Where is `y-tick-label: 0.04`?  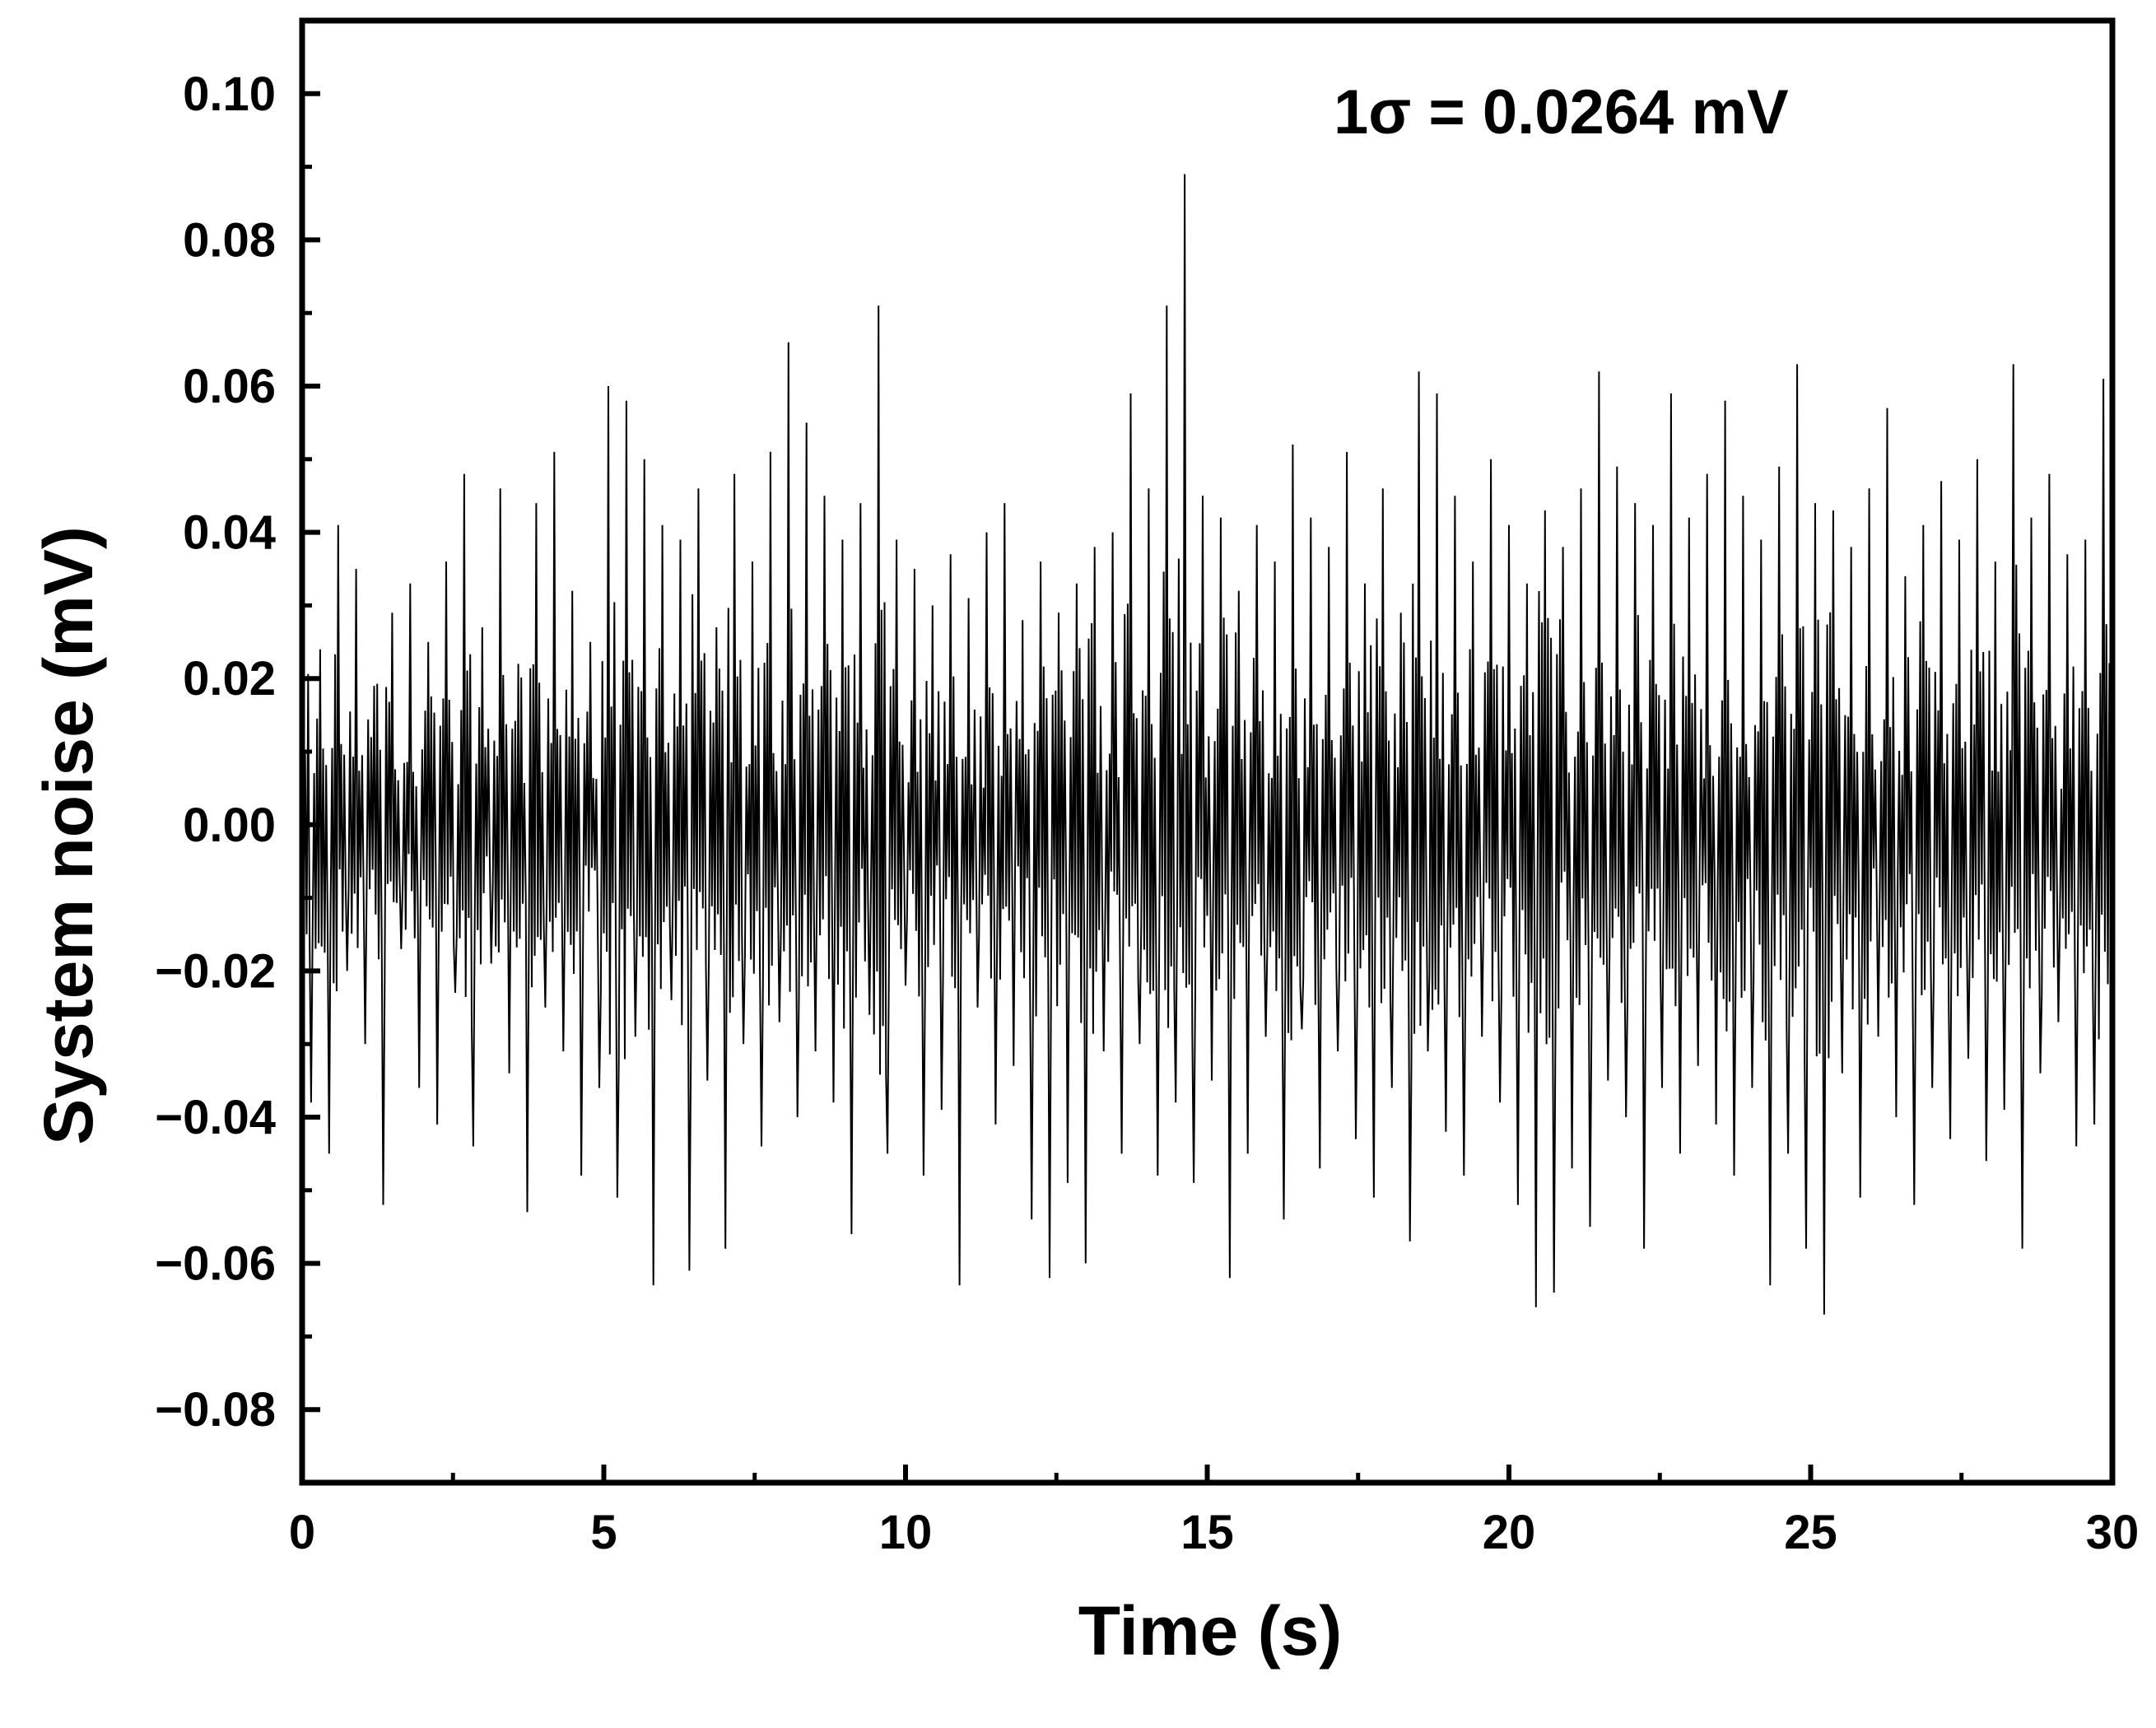
y-tick-label: 0.04 is located at coordinates (229, 533).